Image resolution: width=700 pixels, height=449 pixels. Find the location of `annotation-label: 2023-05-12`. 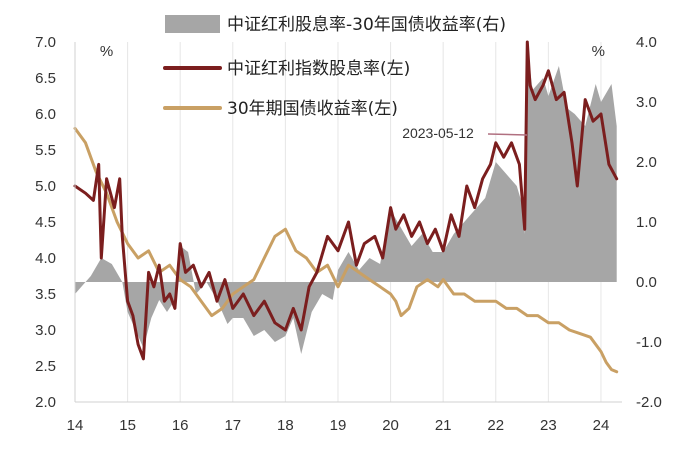

annotation-label: 2023-05-12 is located at coordinates (438, 133).